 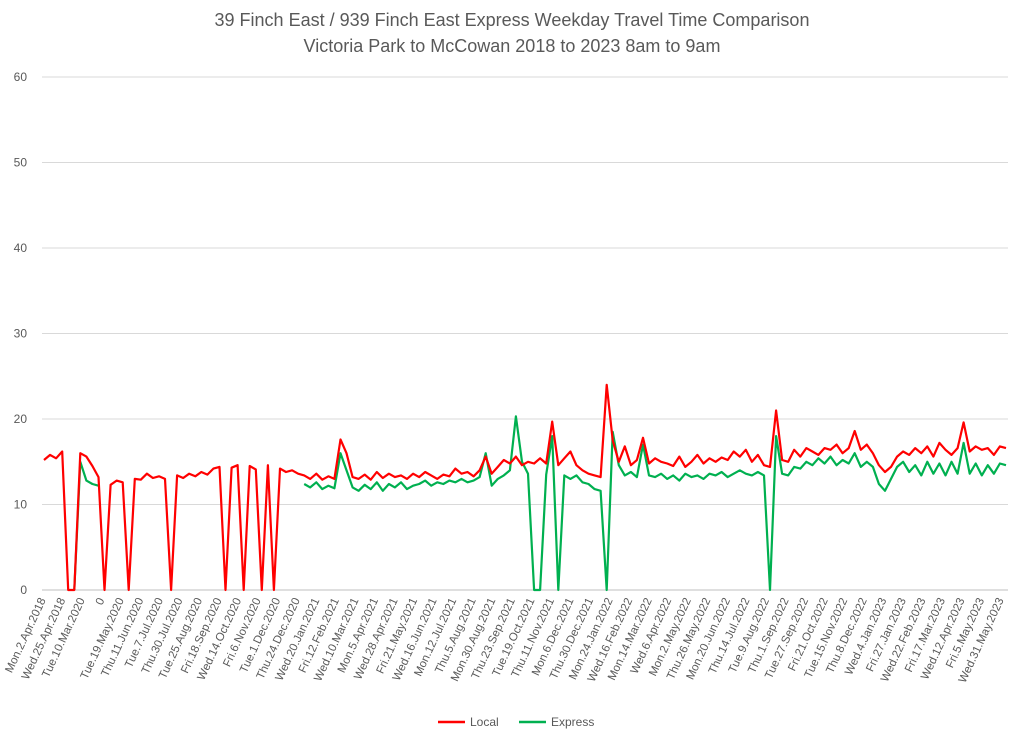 I want to click on y-axis: 0 10 20 30 40 50 60, so click(x=21, y=333).